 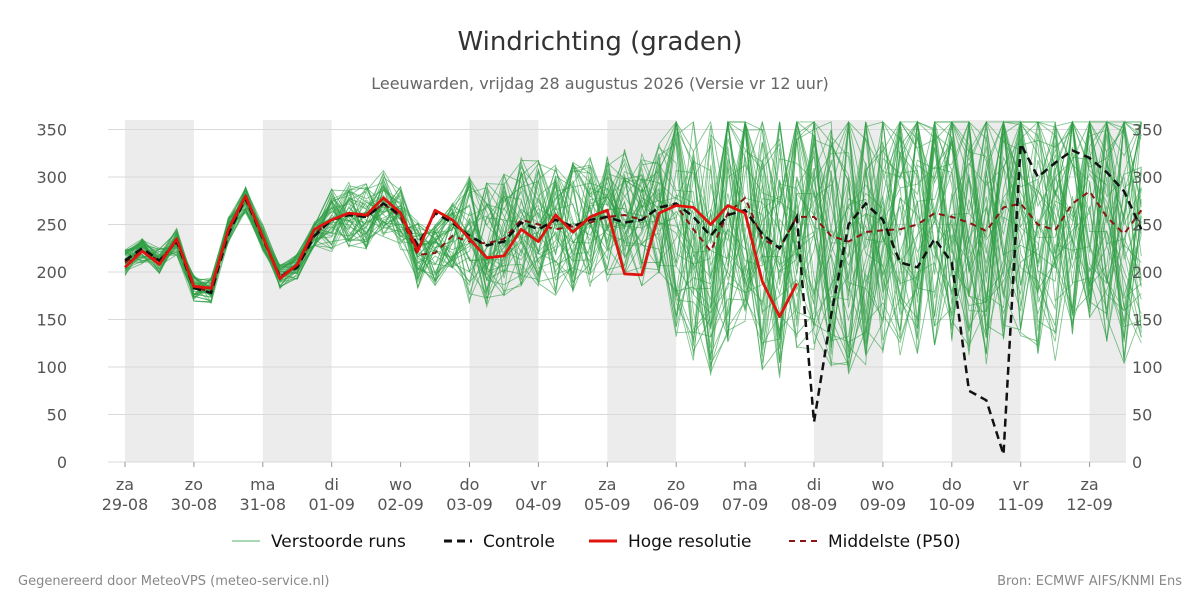 I want to click on y-tick-label-right: 50, so click(x=1142, y=415).